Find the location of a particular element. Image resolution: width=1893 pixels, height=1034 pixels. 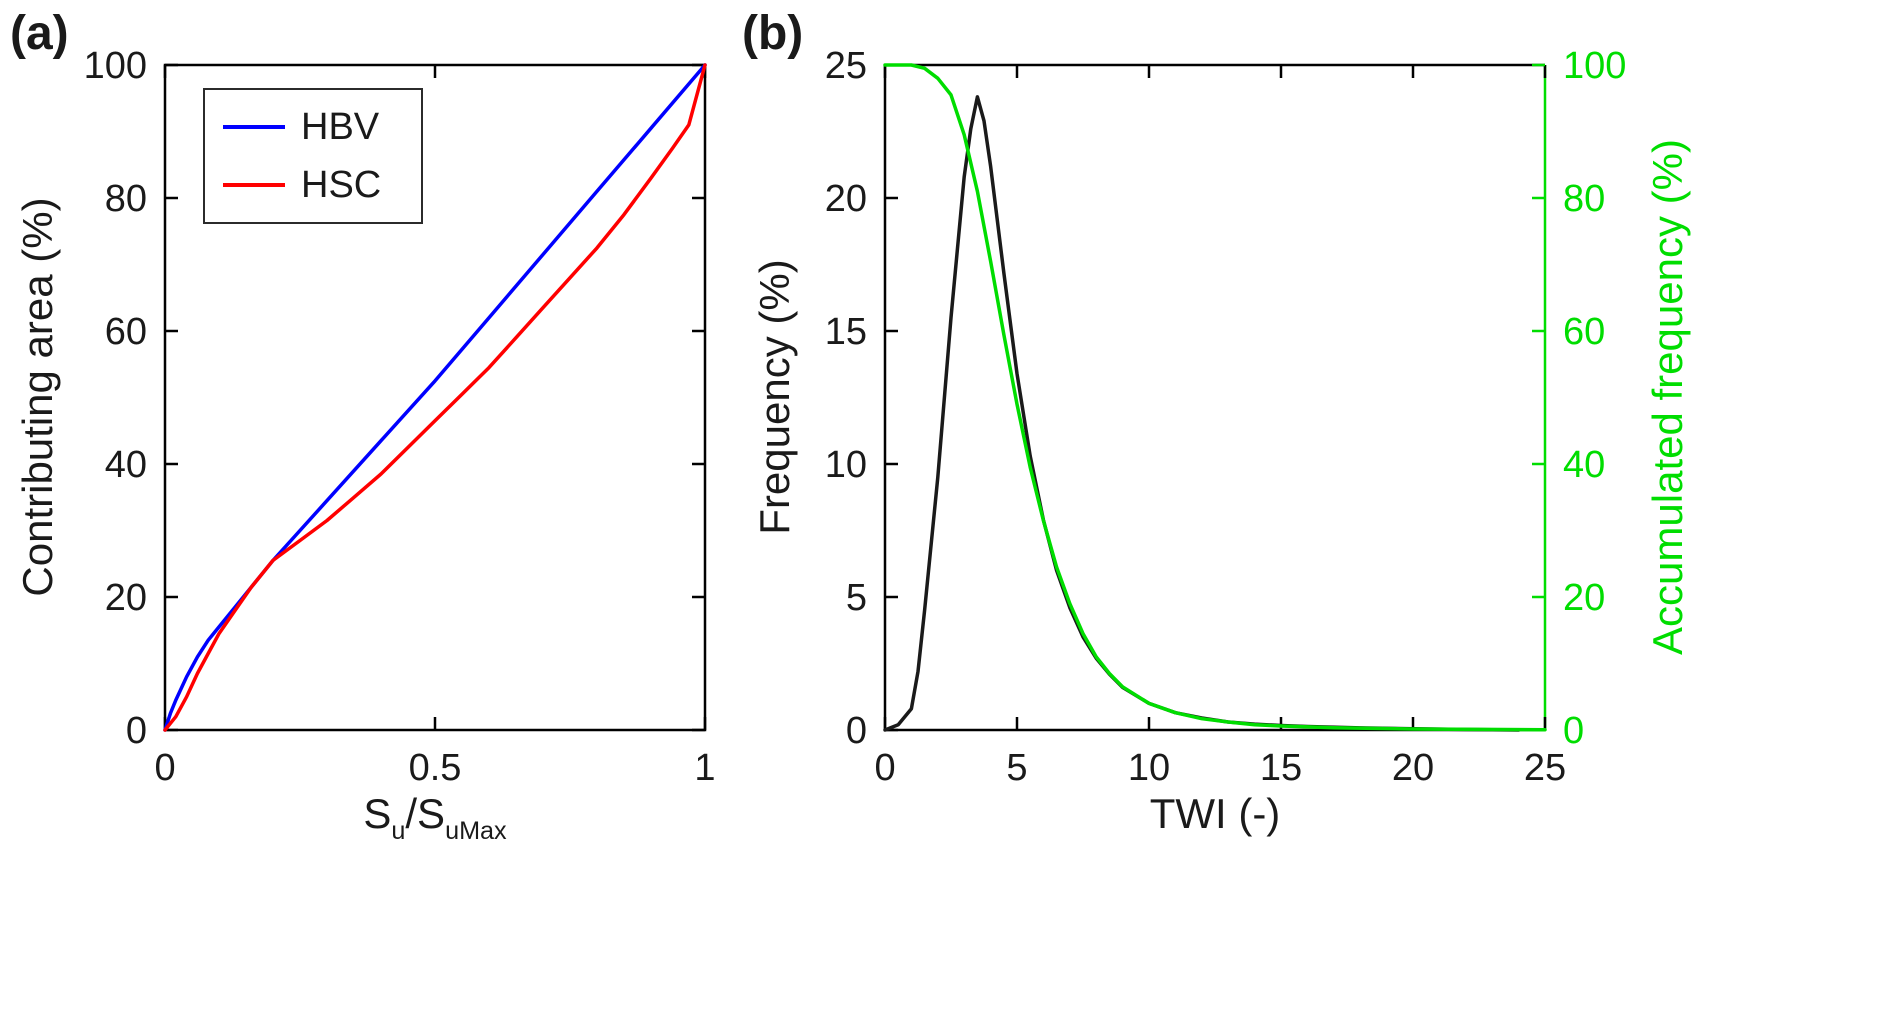

x-axis-label-part: /S is located at coordinates (425, 813).